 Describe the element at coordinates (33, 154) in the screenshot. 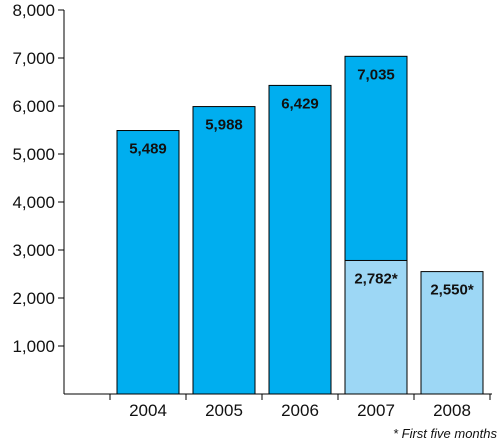

I see `y-tick-label: 5,000` at that location.